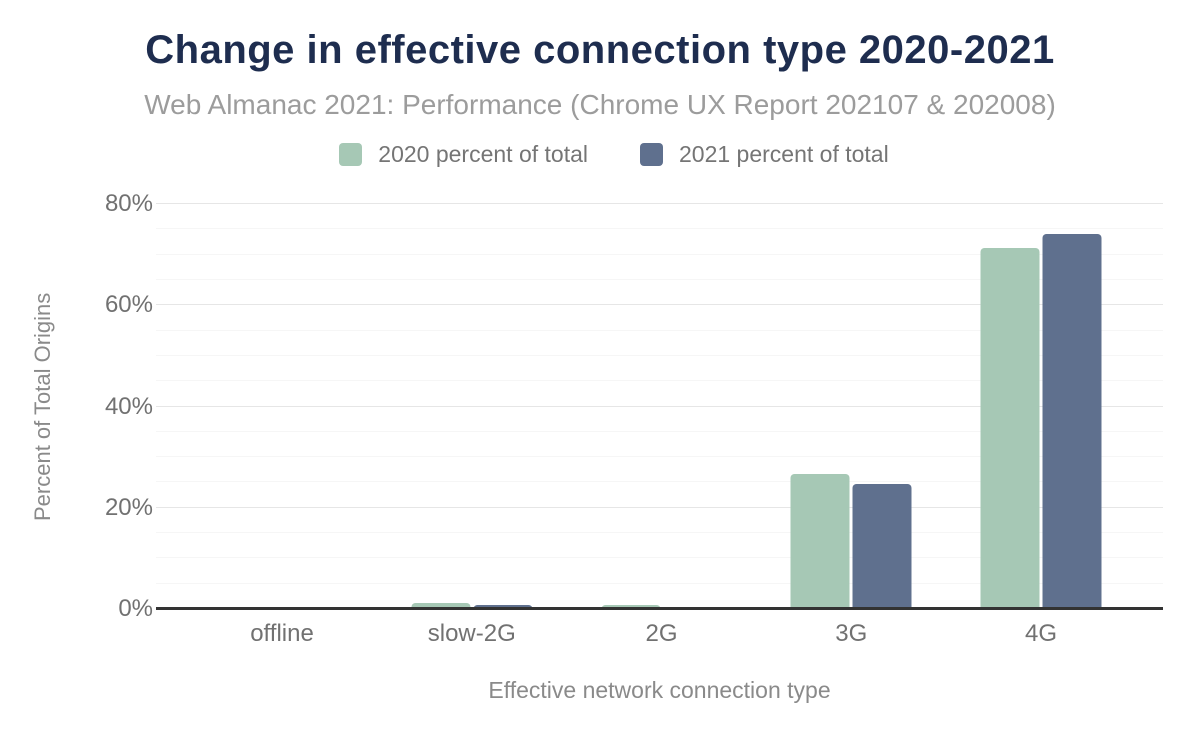  I want to click on y-tick-label: 40%, so click(128, 406).